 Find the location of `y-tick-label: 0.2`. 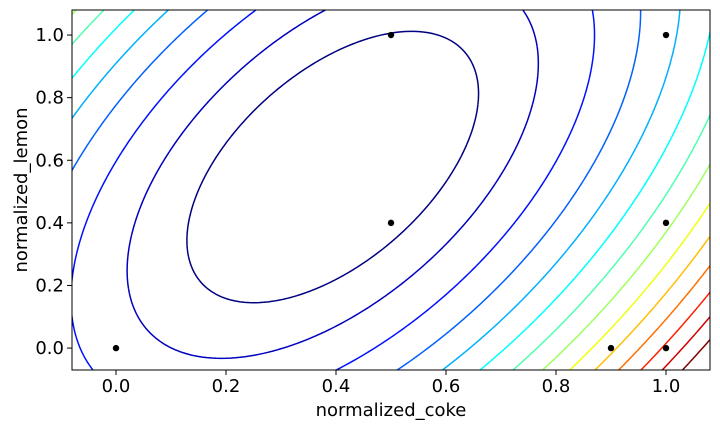

y-tick-label: 0.2 is located at coordinates (49, 285).